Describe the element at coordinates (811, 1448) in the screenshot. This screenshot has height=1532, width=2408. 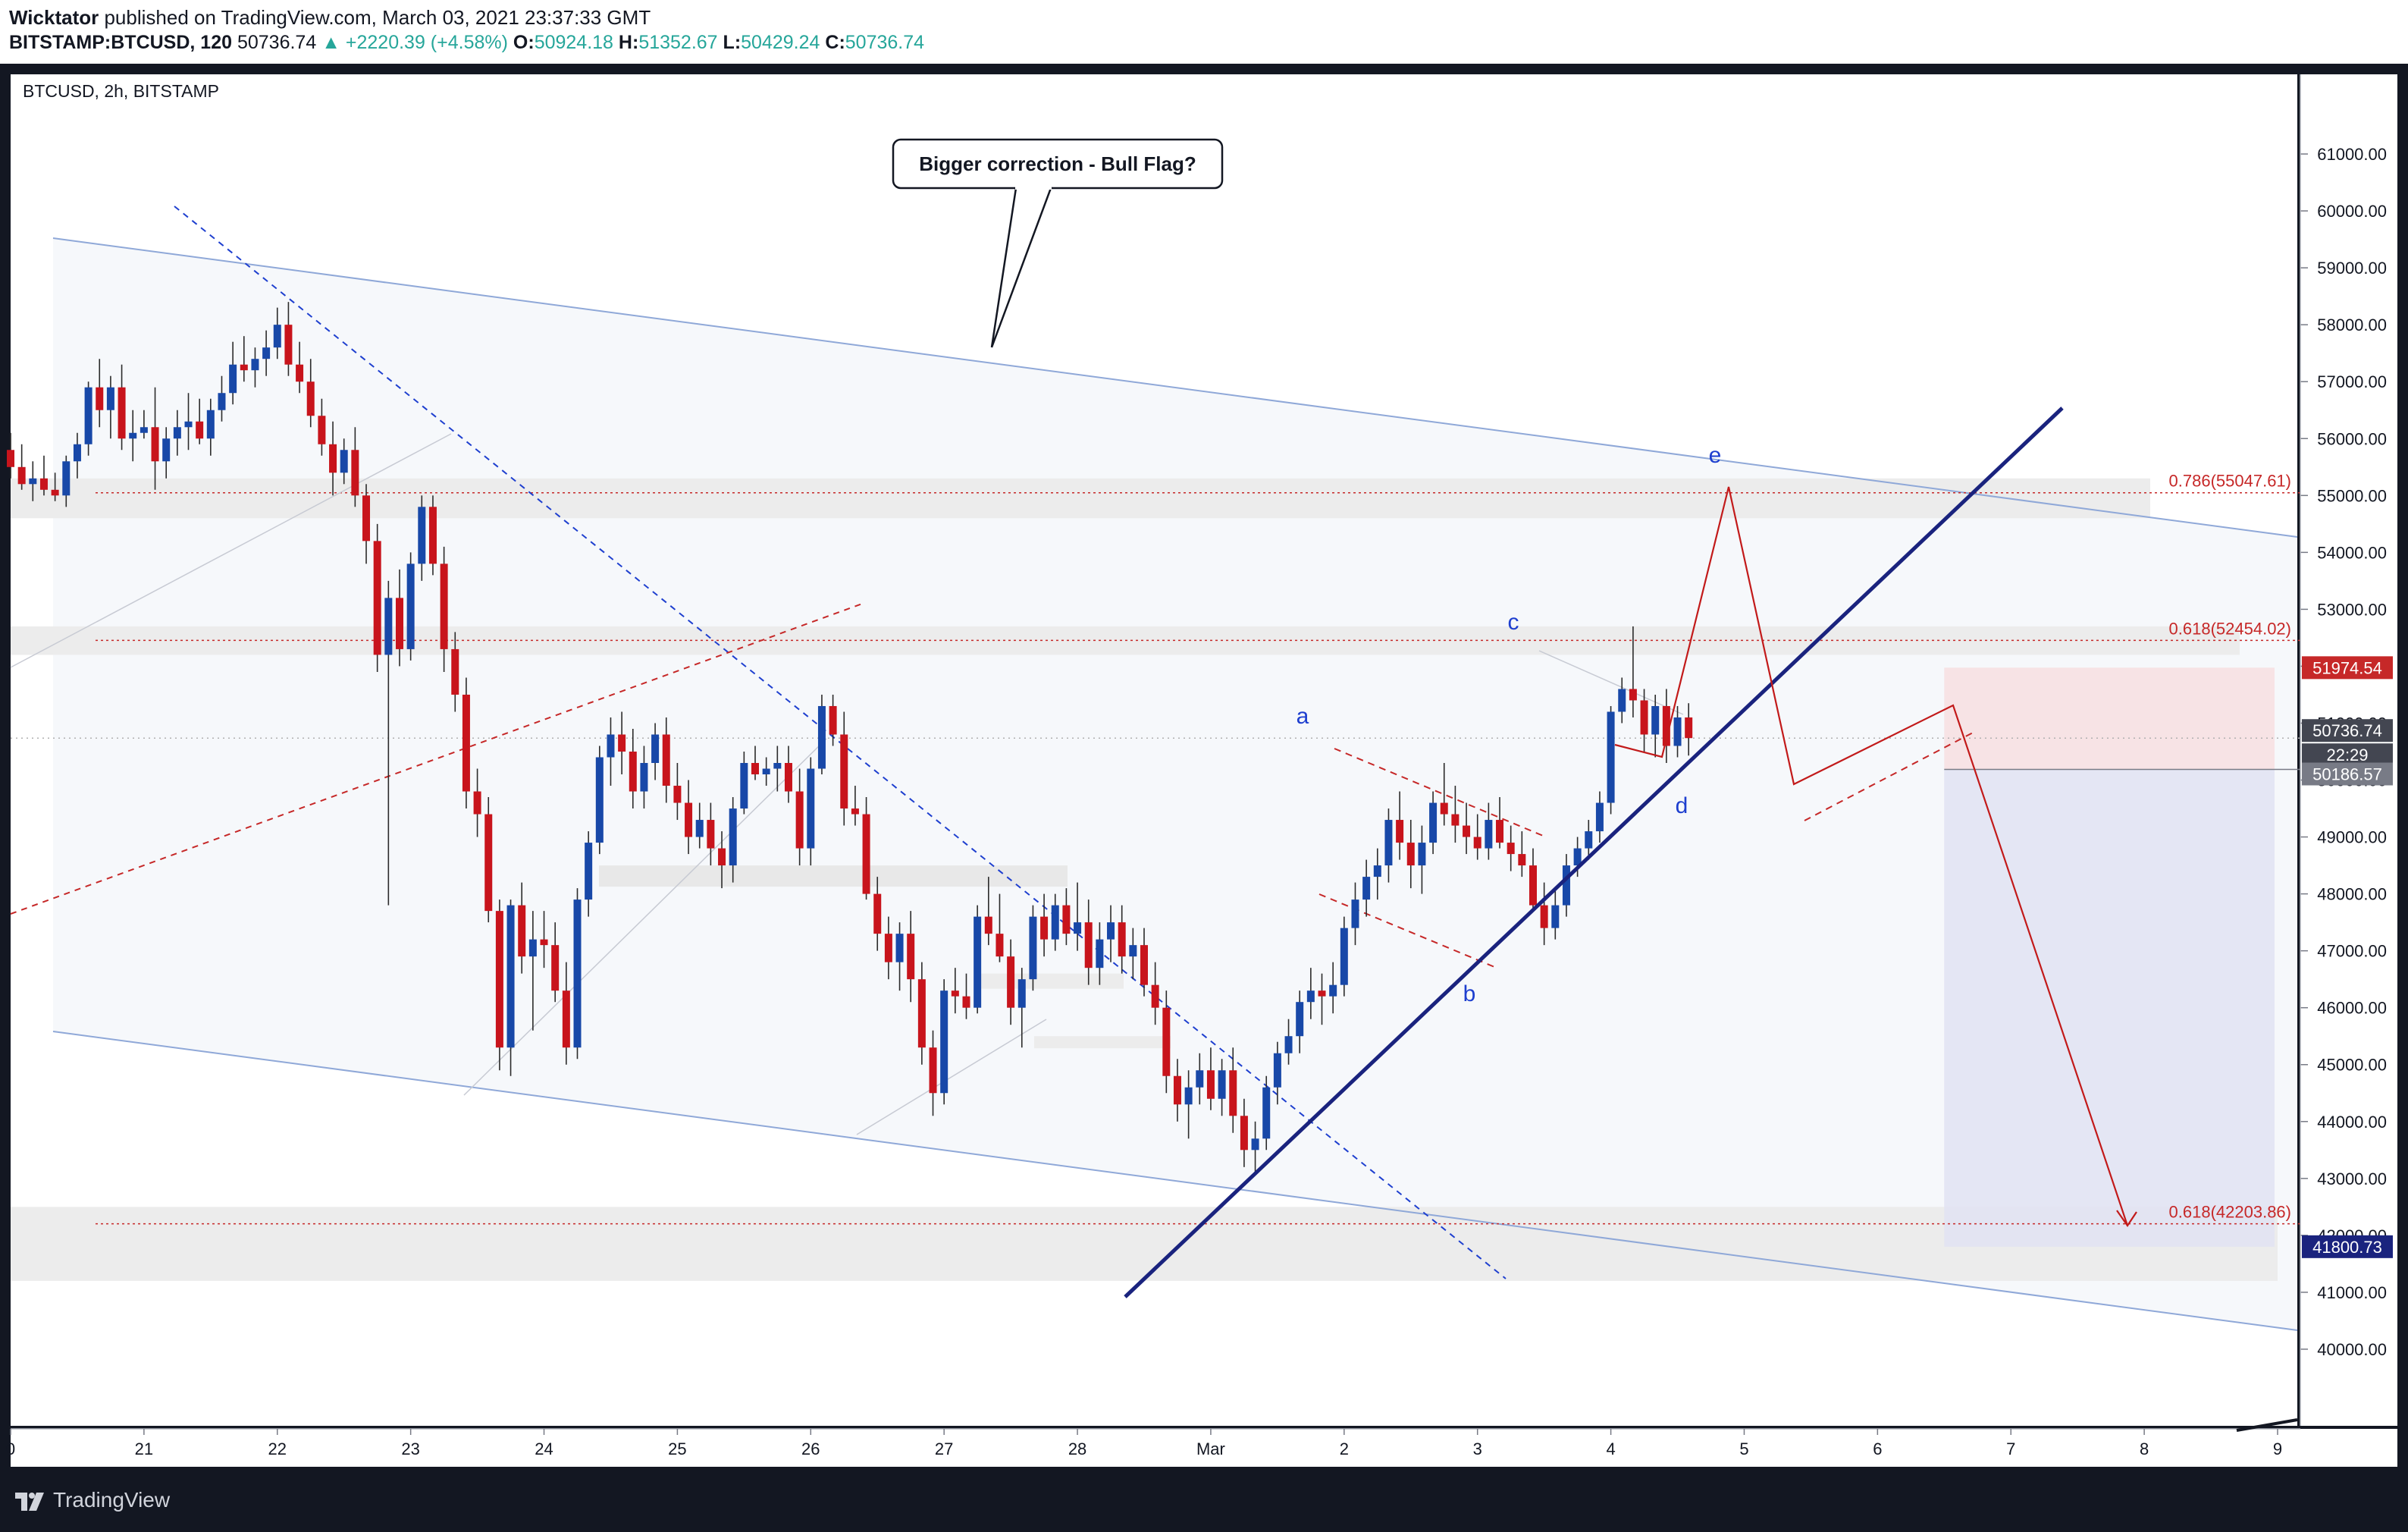
I see `x-tick-label: 26` at that location.